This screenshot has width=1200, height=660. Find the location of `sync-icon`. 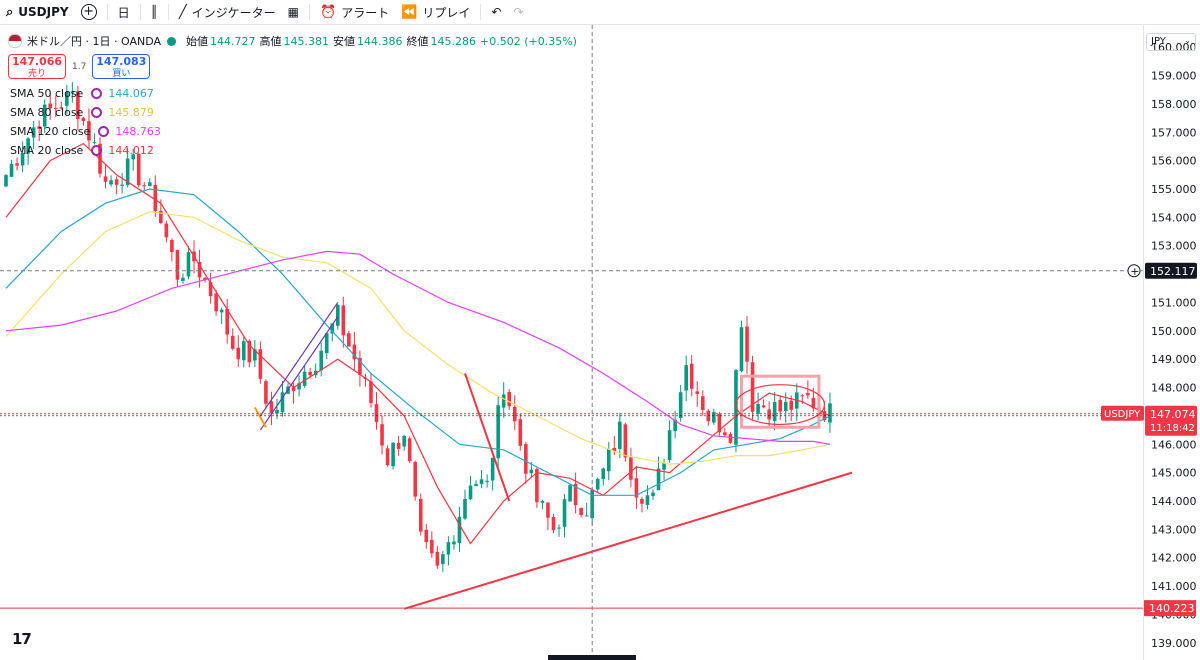

sync-icon is located at coordinates (97, 93).